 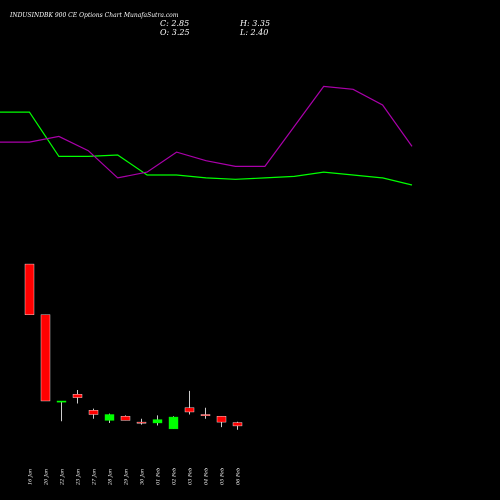 What do you see at coordinates (31, 477) in the screenshot?
I see `x-tick-label: 16 Jan` at bounding box center [31, 477].